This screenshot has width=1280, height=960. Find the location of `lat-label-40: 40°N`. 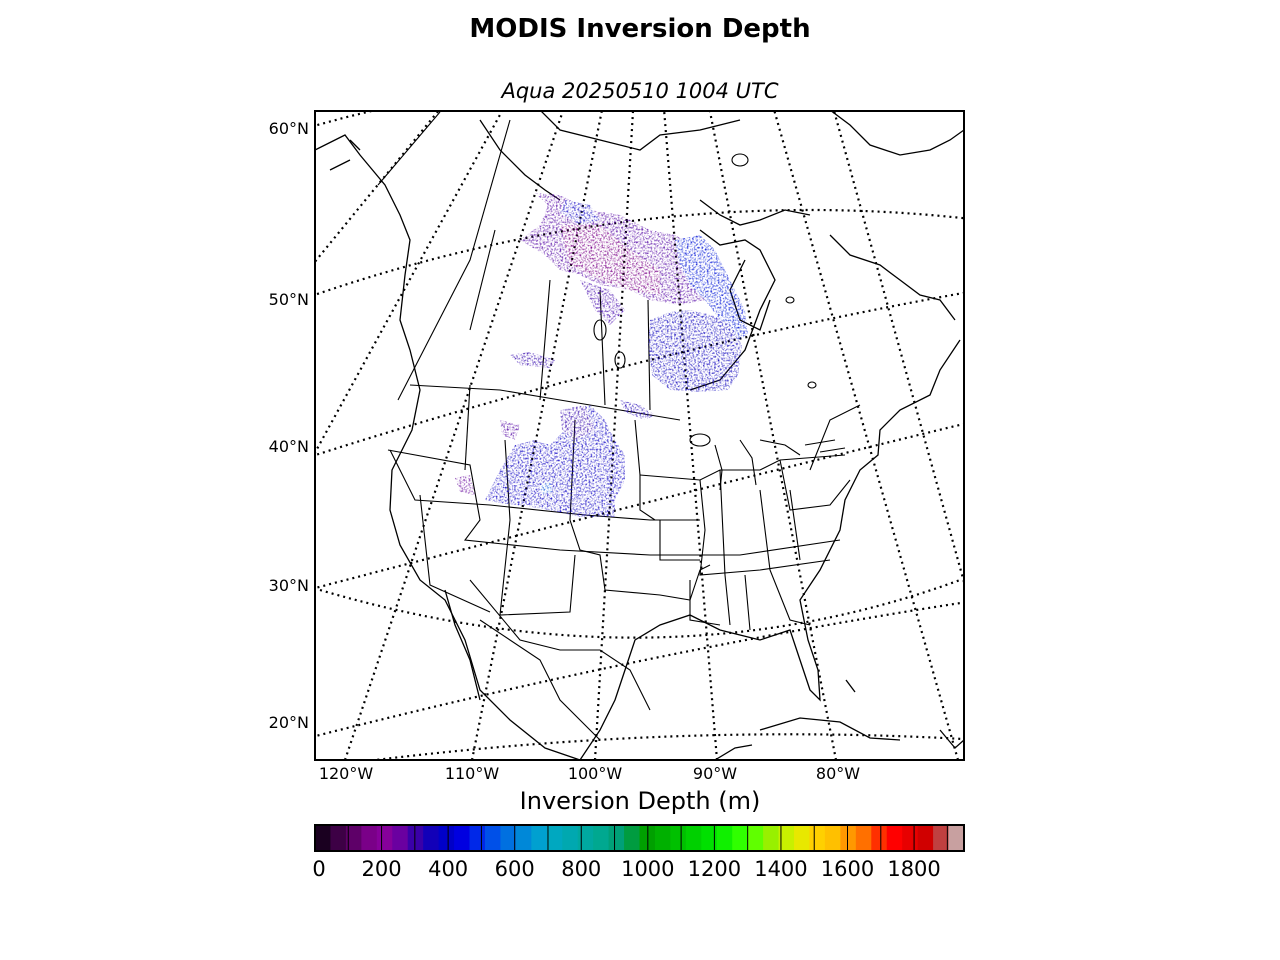

lat-label-40: 40°N is located at coordinates (288, 446).